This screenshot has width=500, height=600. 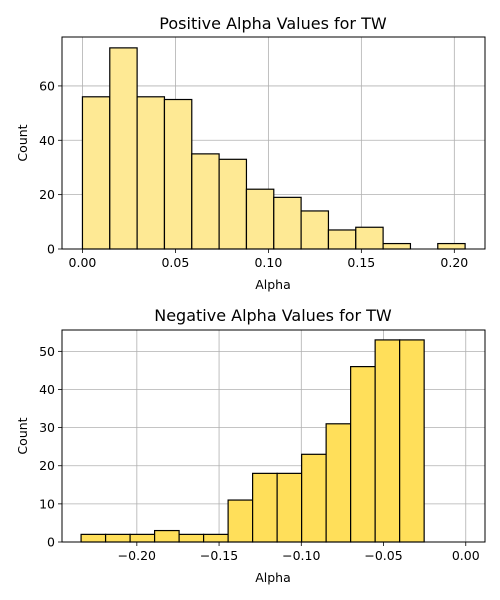 What do you see at coordinates (22, 142) in the screenshot?
I see `positive-alpha-y-axis-label: Count` at bounding box center [22, 142].